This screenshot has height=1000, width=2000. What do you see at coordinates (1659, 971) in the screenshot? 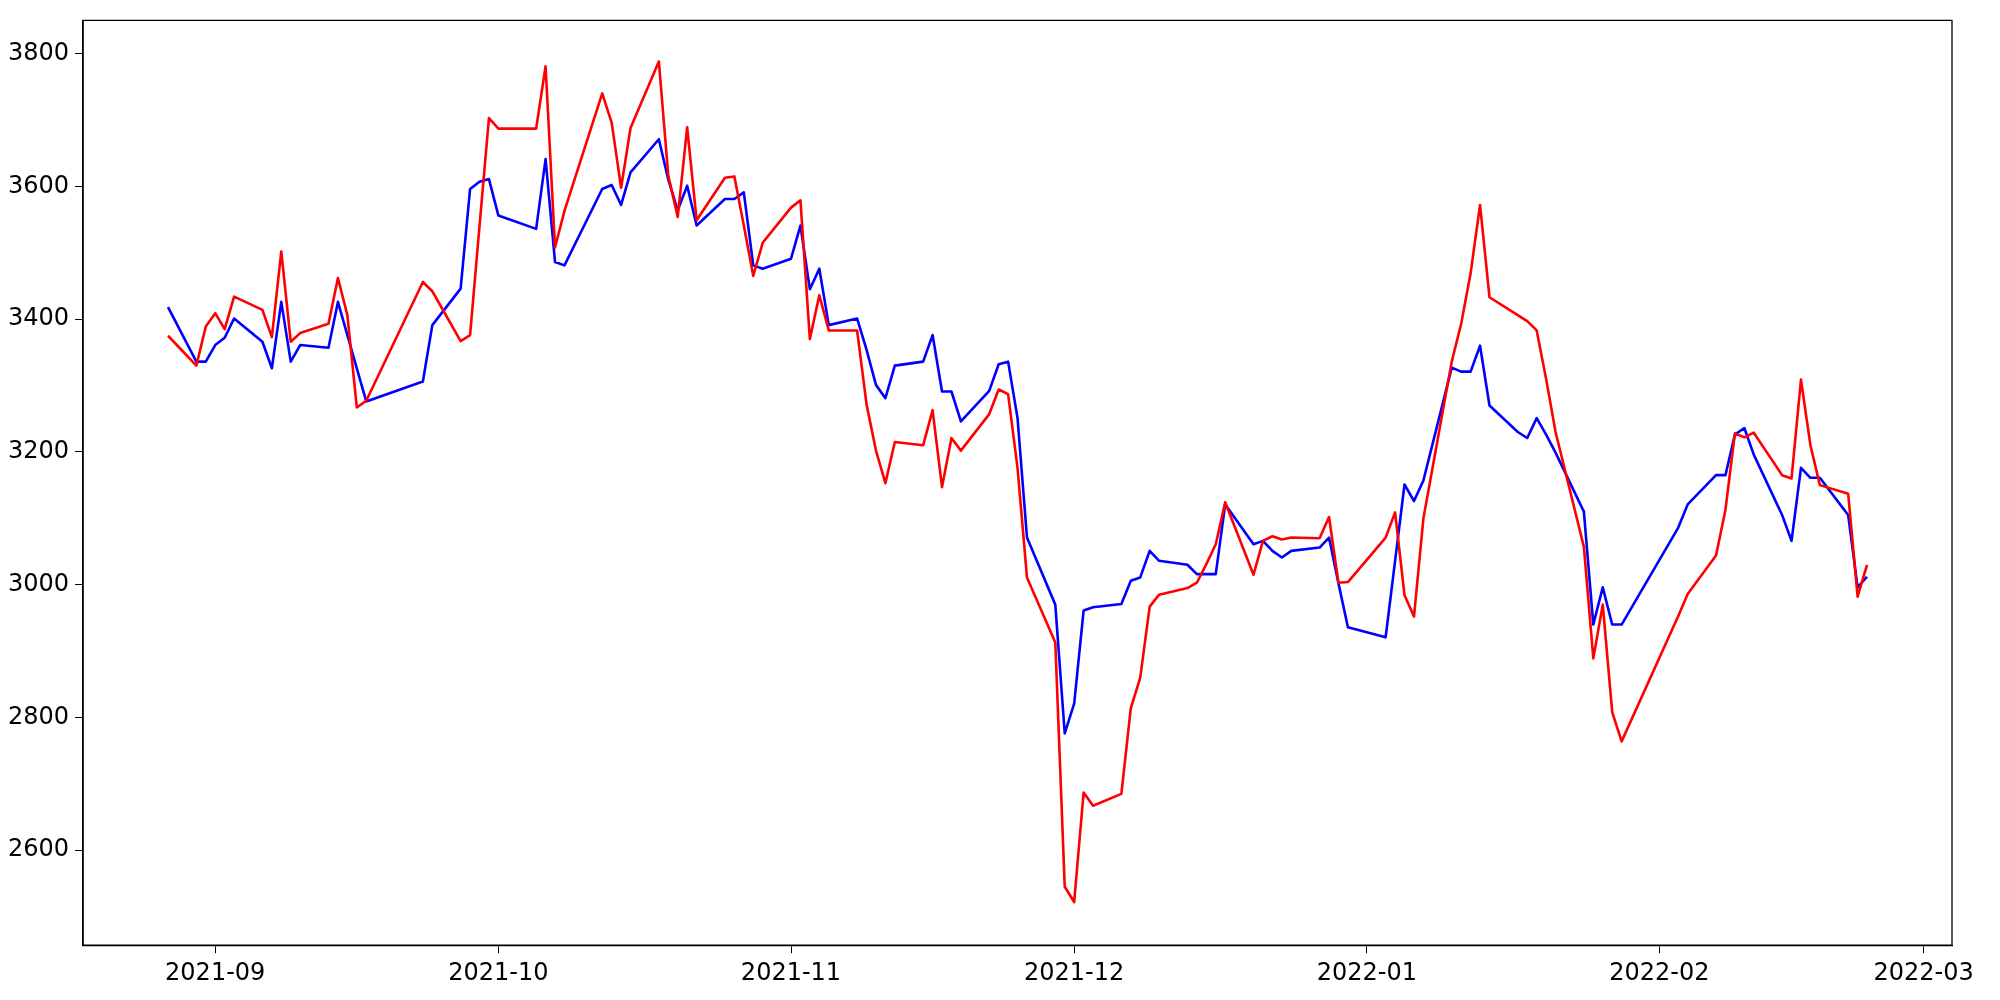
I see `x-tick-label: 2022-02` at bounding box center [1659, 971].